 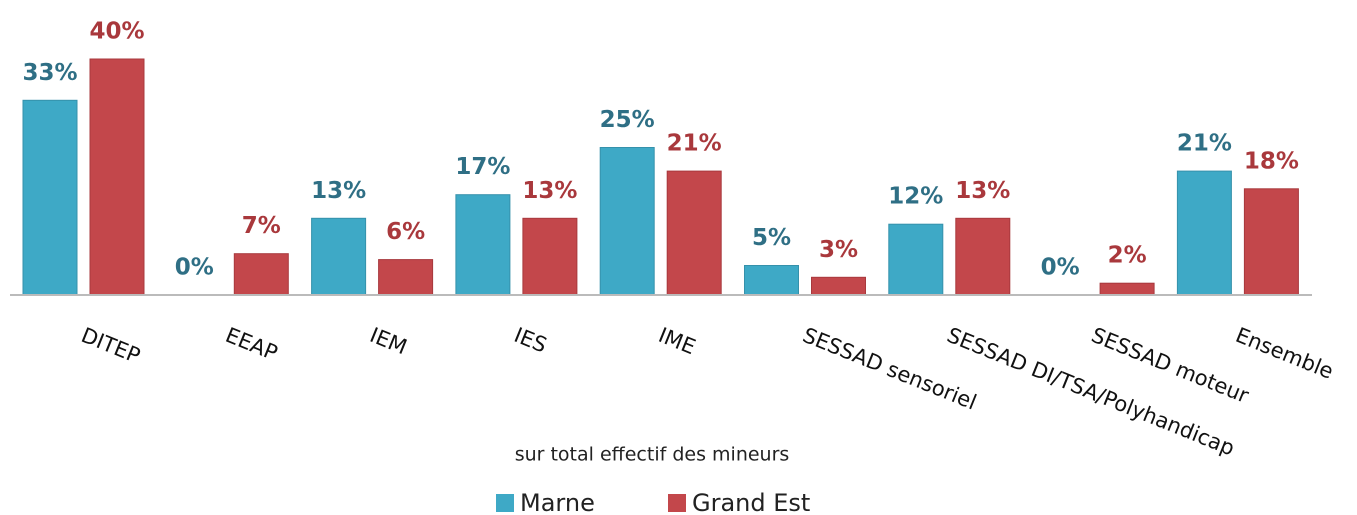 I want to click on value-label: 3%, so click(x=838, y=250).